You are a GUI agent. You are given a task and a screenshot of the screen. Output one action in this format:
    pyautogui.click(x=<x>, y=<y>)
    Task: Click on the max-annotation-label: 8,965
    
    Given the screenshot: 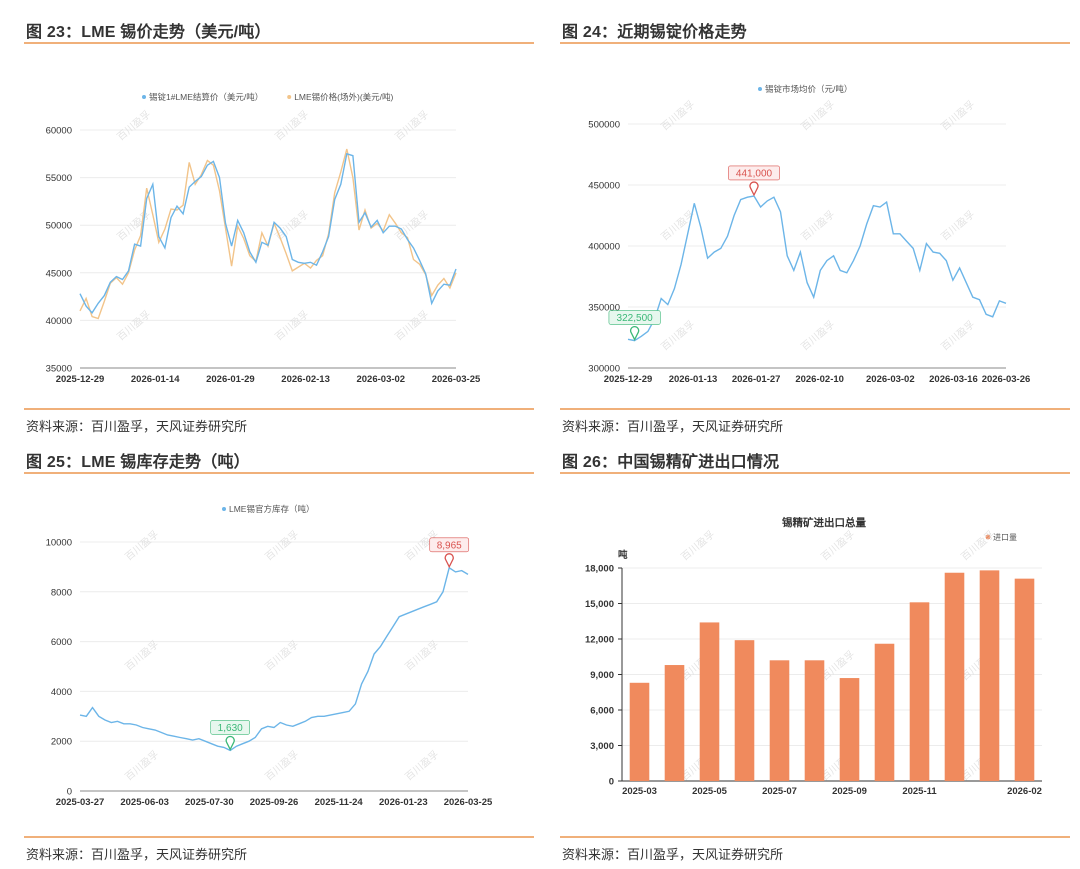 What is the action you would take?
    pyautogui.click(x=449, y=545)
    